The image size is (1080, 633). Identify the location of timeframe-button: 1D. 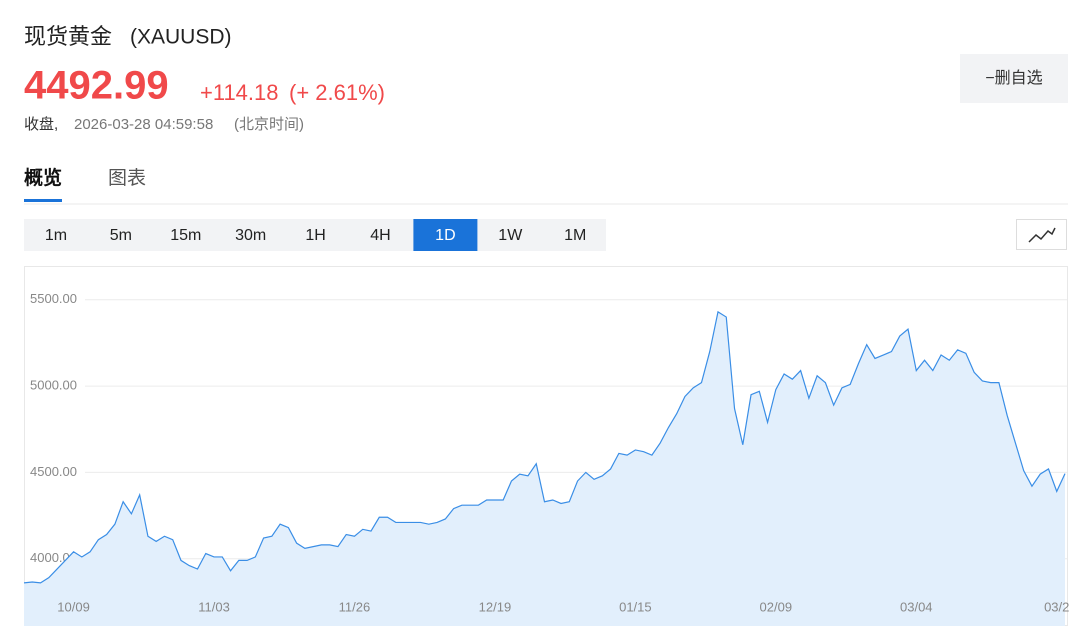
(445, 235).